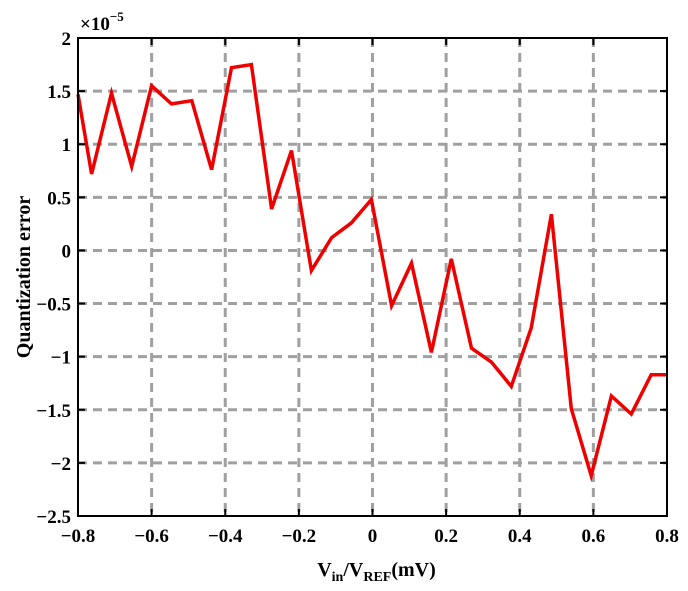 The height and width of the screenshot is (591, 688). Describe the element at coordinates (53, 411) in the screenshot. I see `y-tick-label: −1.5` at that location.